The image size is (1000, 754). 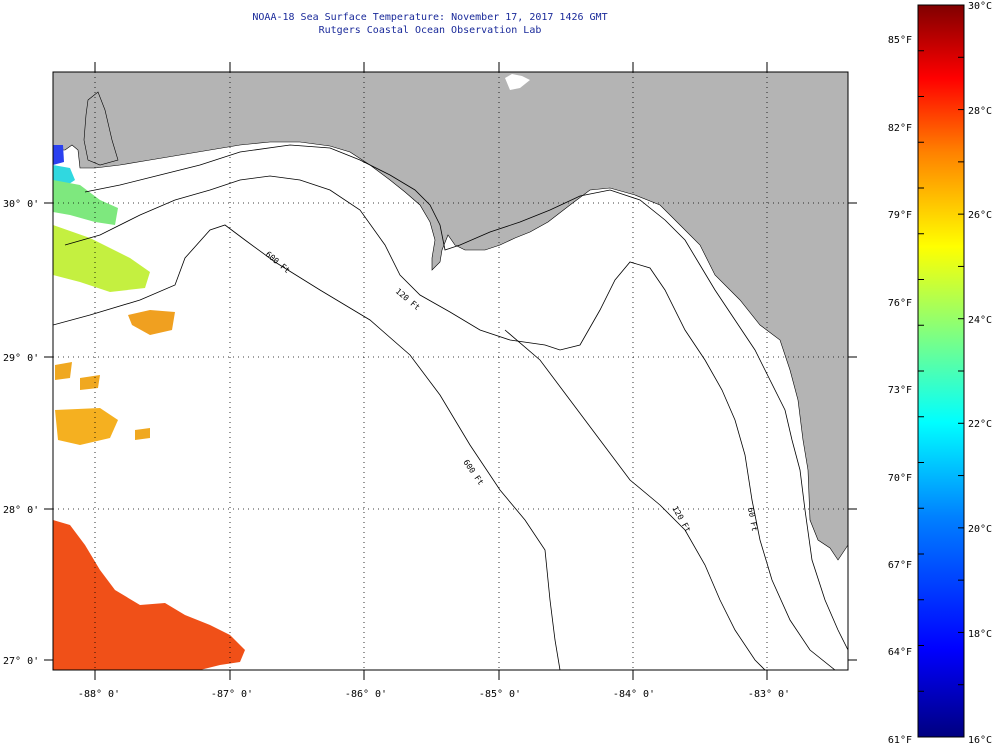 What do you see at coordinates (58, 155) in the screenshot?
I see `sst-patch-blue` at bounding box center [58, 155].